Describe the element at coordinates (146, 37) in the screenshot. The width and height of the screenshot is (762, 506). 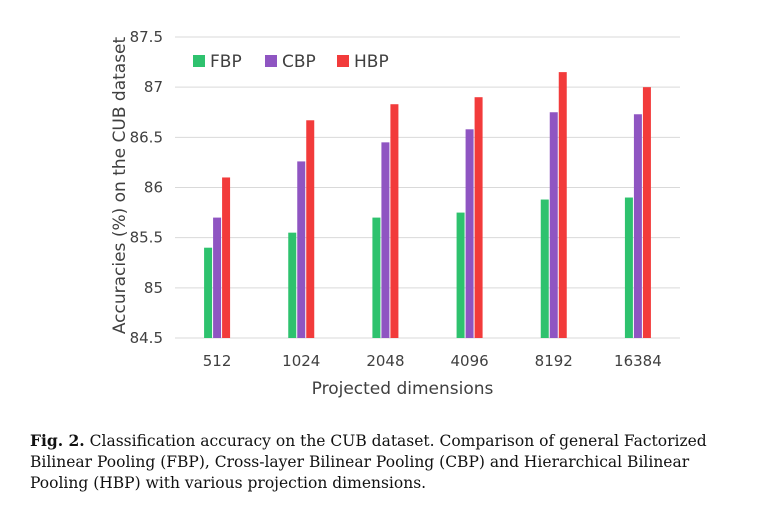
I see `y-tick-label: 87.5` at that location.